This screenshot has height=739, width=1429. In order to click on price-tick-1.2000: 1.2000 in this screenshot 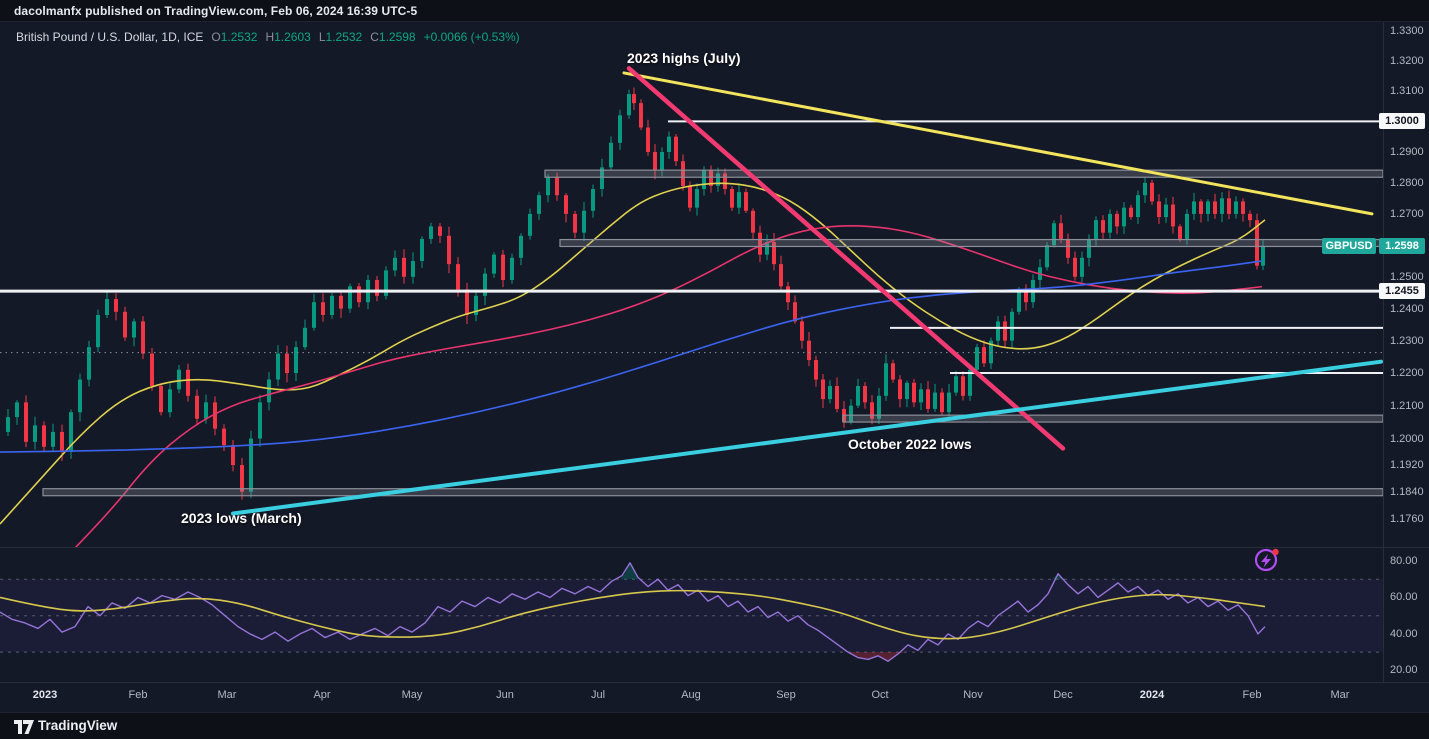, I will do `click(1407, 438)`.